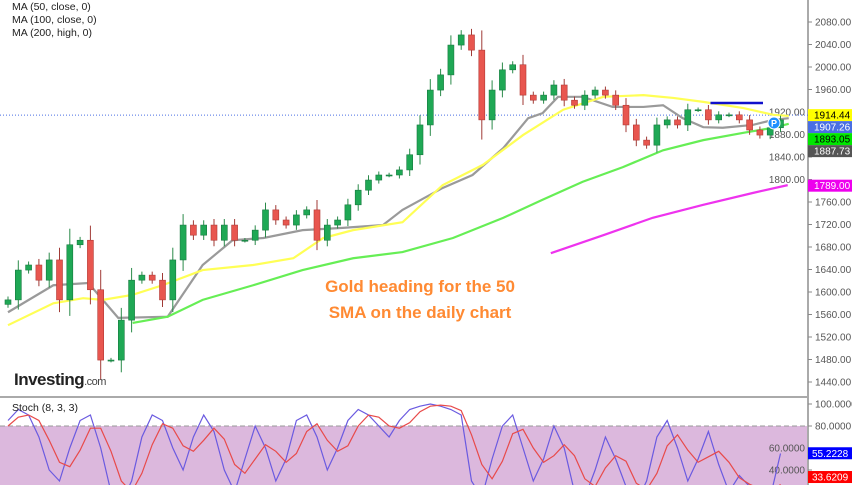 The height and width of the screenshot is (485, 852). What do you see at coordinates (833, 248) in the screenshot?
I see `y-tick-label: 1680.00` at bounding box center [833, 248].